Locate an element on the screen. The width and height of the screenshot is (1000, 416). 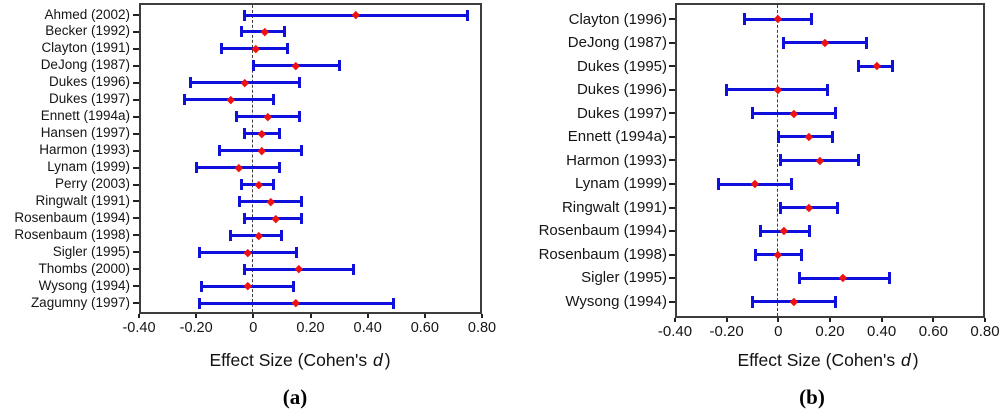
x-tick-label: 0 is located at coordinates (778, 331).